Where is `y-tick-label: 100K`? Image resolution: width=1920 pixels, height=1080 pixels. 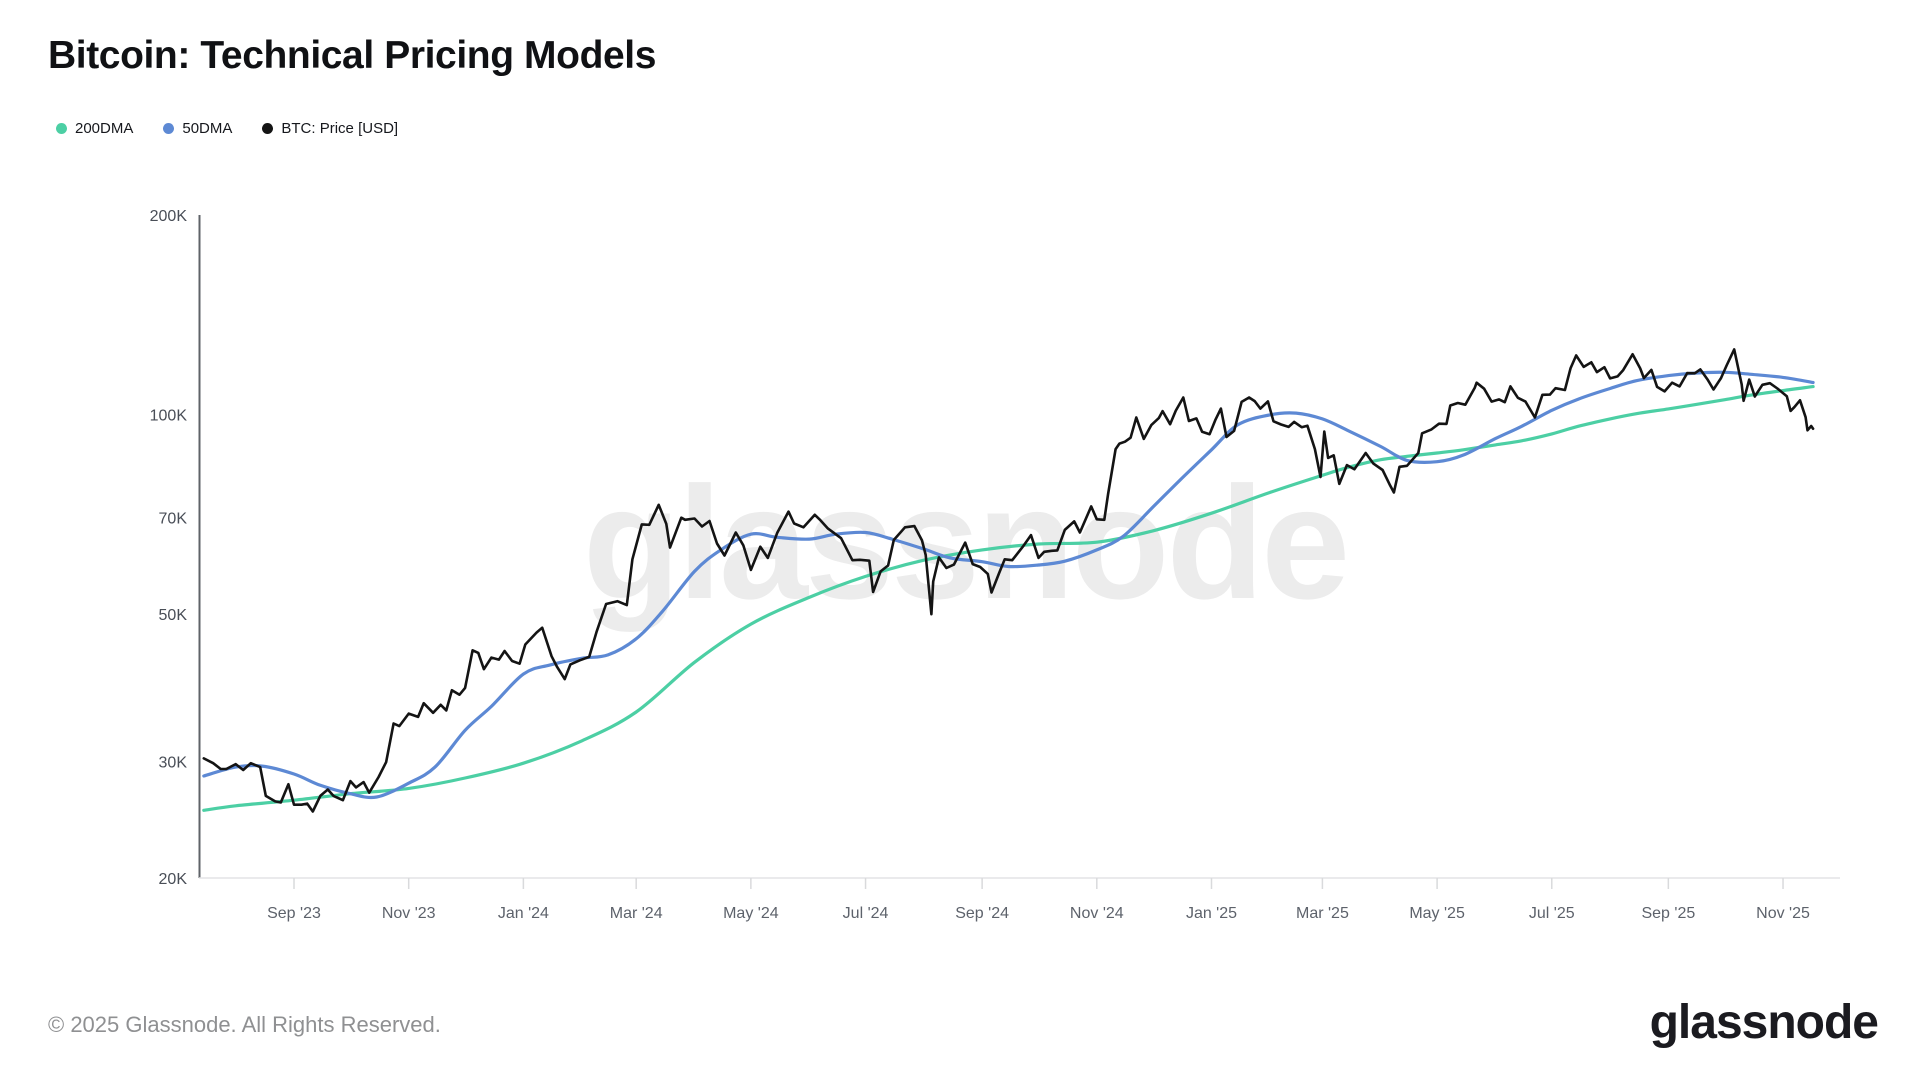 y-tick-label: 100K is located at coordinates (169, 416).